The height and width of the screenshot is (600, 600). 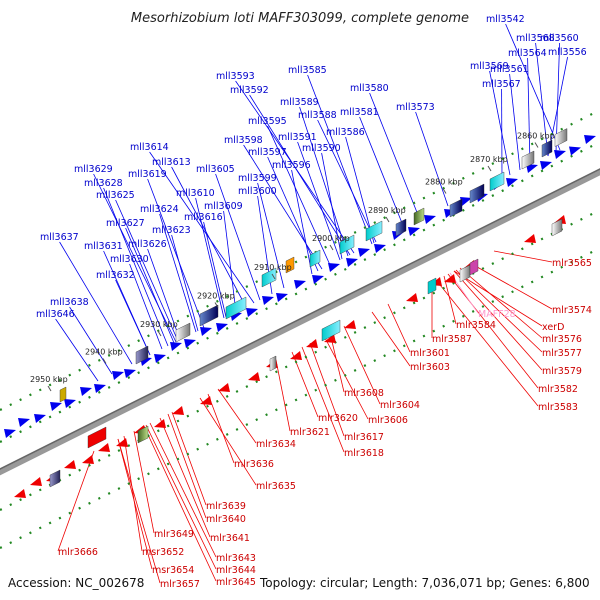 What do you see at coordinates (93, 169) in the screenshot?
I see `gene-label-forward: mll3629` at bounding box center [93, 169].